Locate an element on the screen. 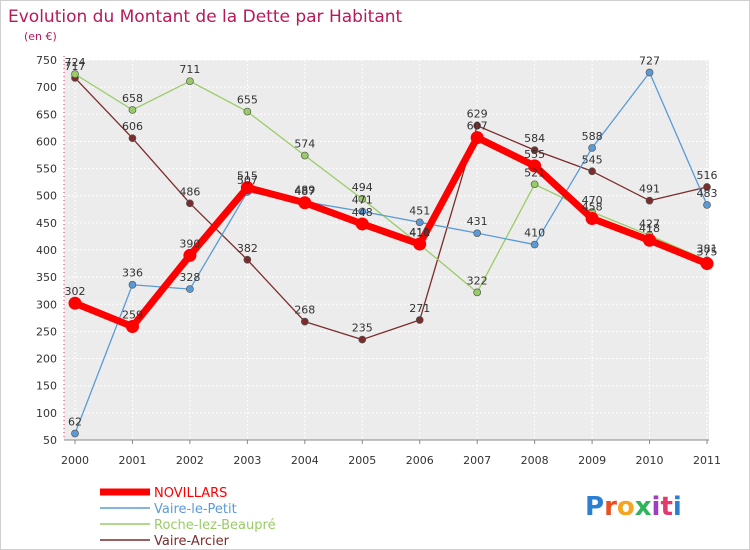  x-tick-label: 2005 is located at coordinates (362, 460).